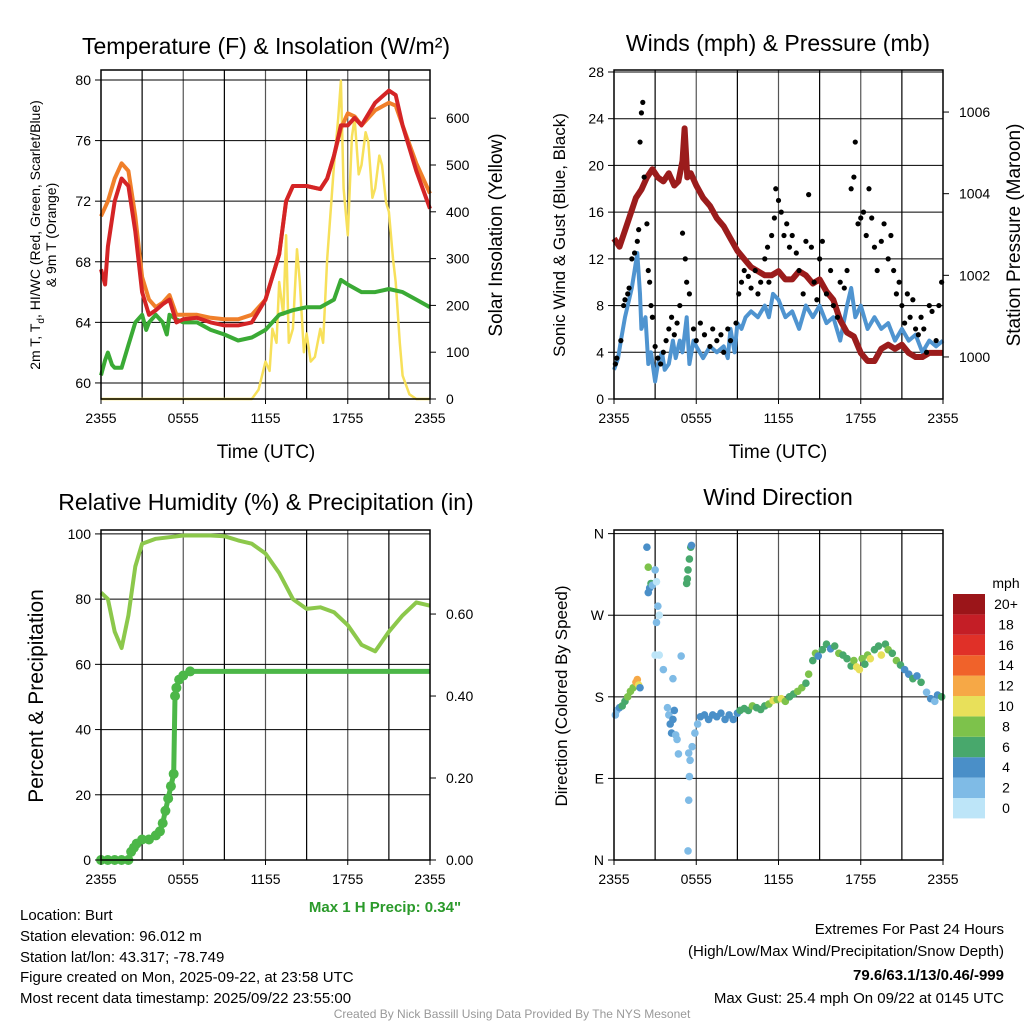 The width and height of the screenshot is (1024, 1024). Describe the element at coordinates (778, 418) in the screenshot. I see `x-tick-label: 1155` at that location.